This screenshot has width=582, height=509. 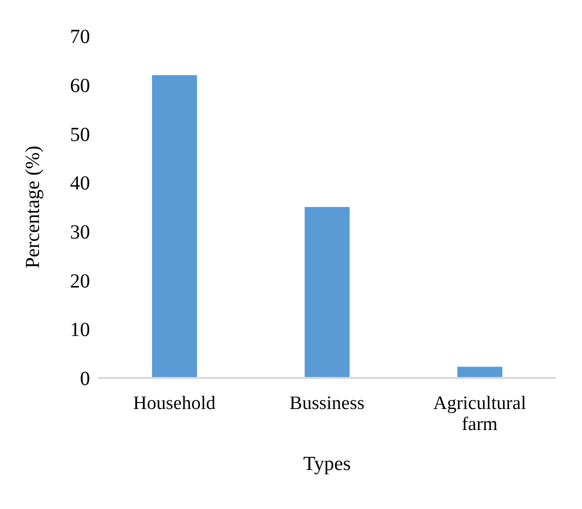 I want to click on x-tick-label: Household, so click(x=174, y=403).